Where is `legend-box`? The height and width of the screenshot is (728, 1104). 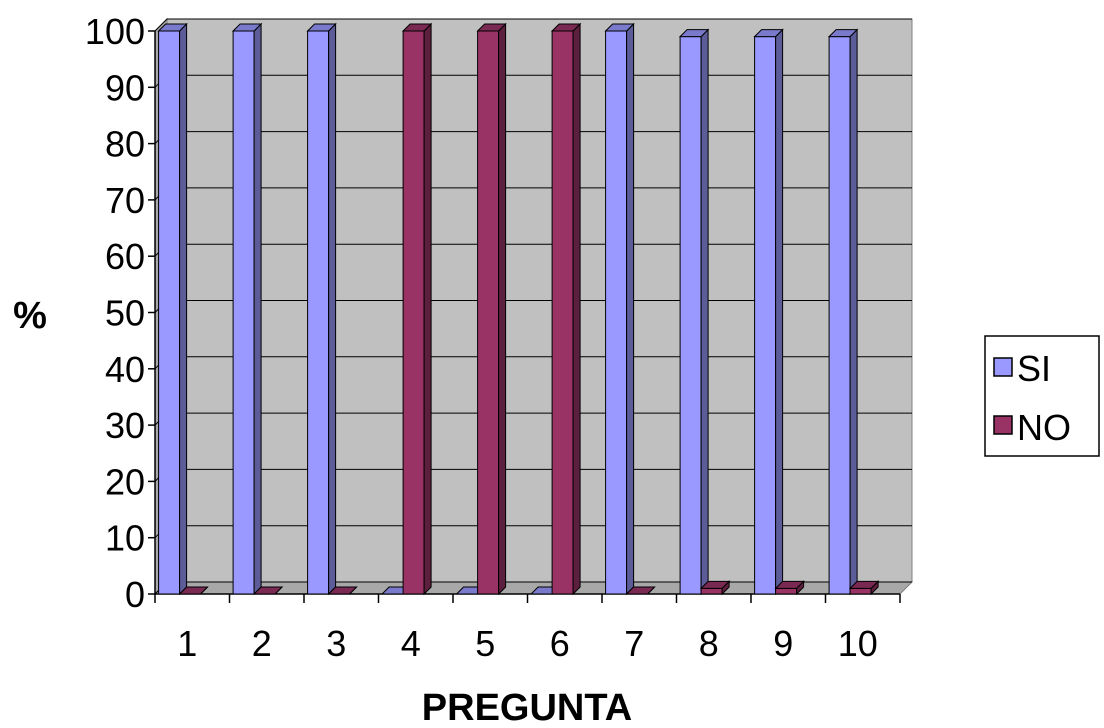
legend-box is located at coordinates (1042, 396).